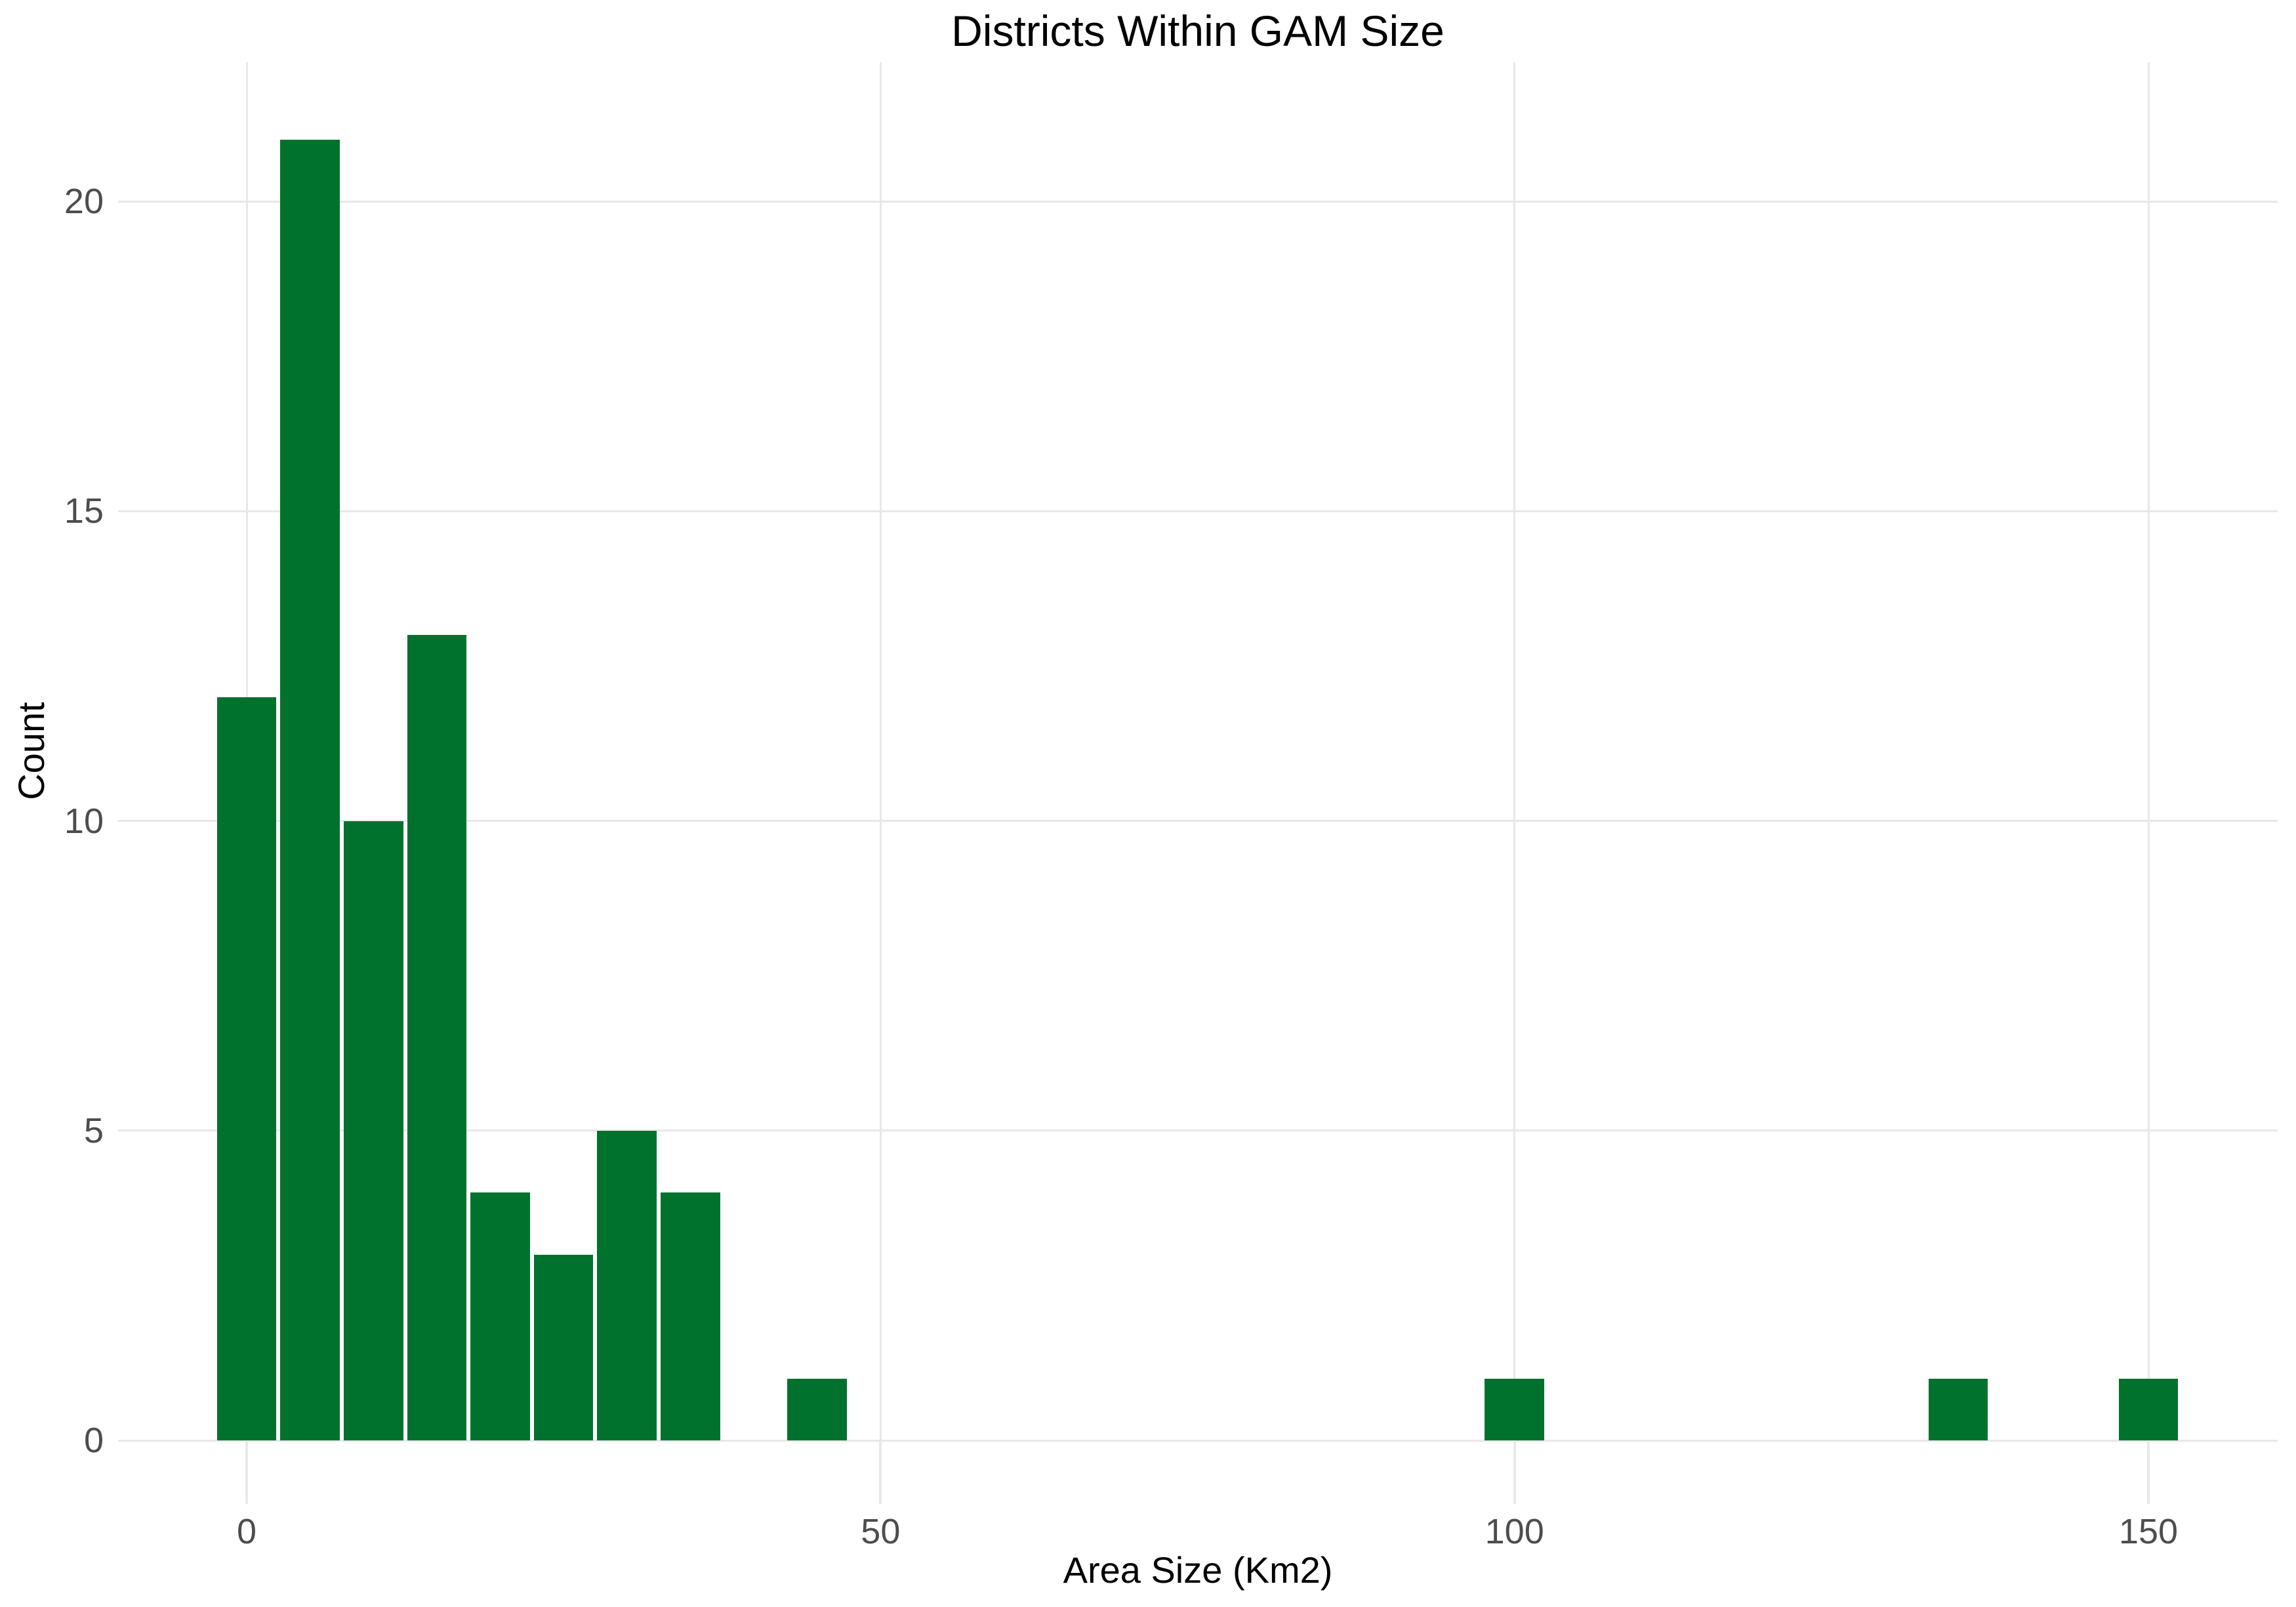 The image size is (2296, 1607). I want to click on y-tick-label: 10, so click(84, 821).